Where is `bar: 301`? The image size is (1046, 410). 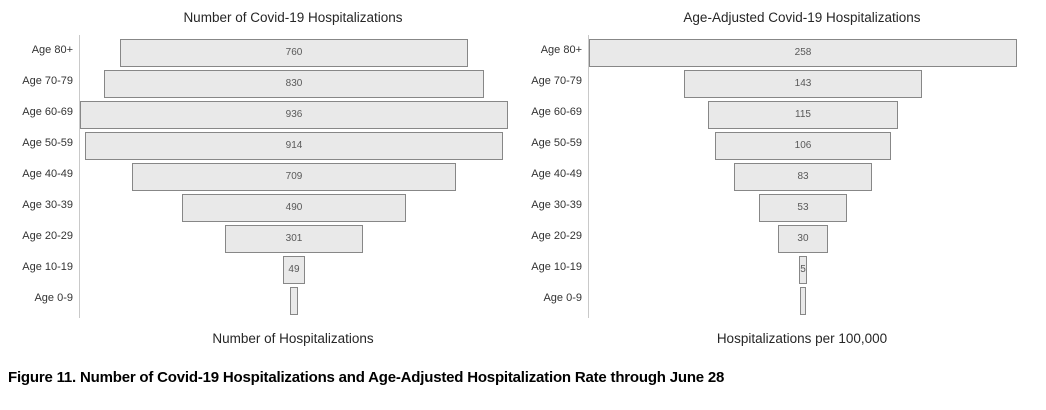
bar: 301 is located at coordinates (294, 238).